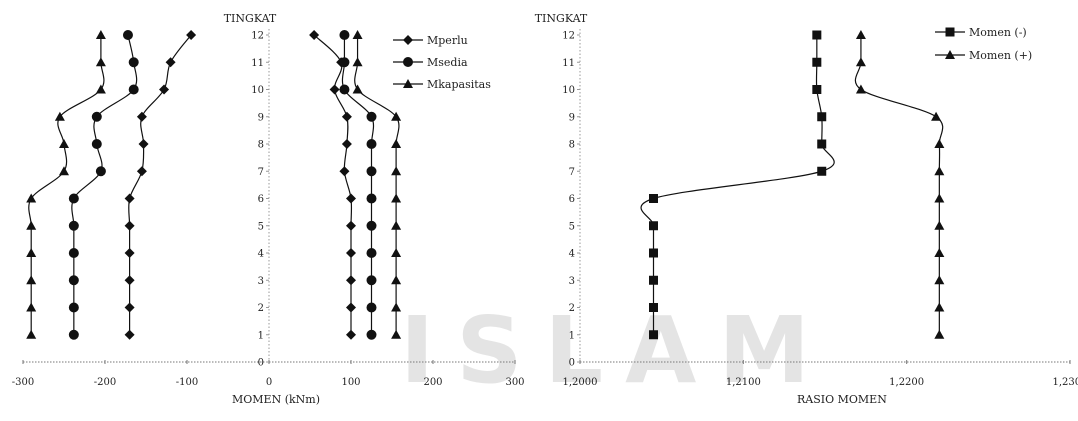 The height and width of the screenshot is (421, 1078). I want to click on y-tick-label: 9, so click(261, 117).